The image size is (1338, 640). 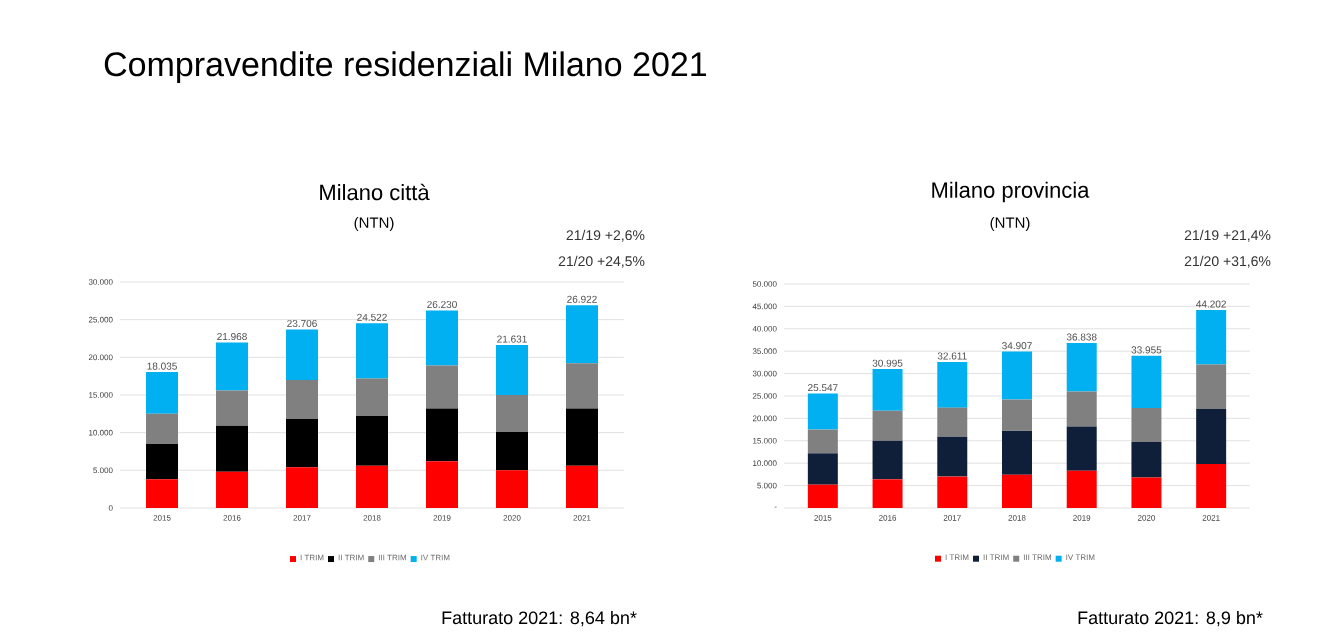 I want to click on text: Fatturato 2021: 8,64 bn*, so click(x=539, y=618).